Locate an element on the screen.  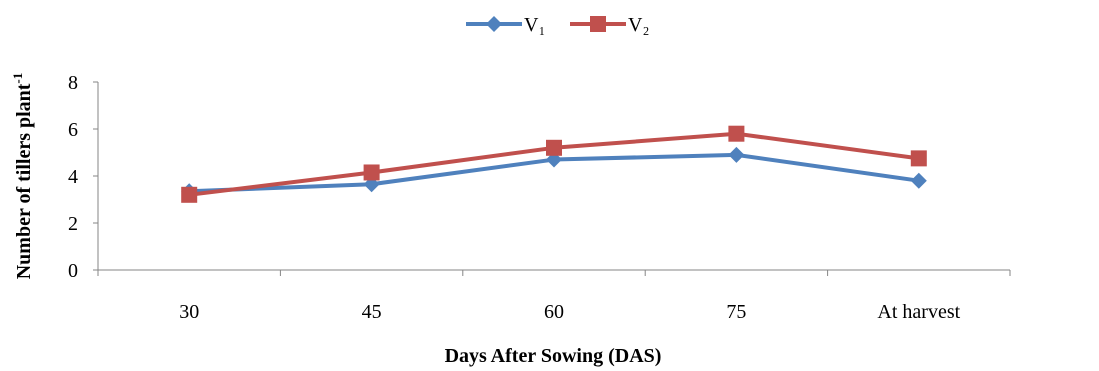
y-axis-title: Number of tillers plant-1 is located at coordinates (22, 176).